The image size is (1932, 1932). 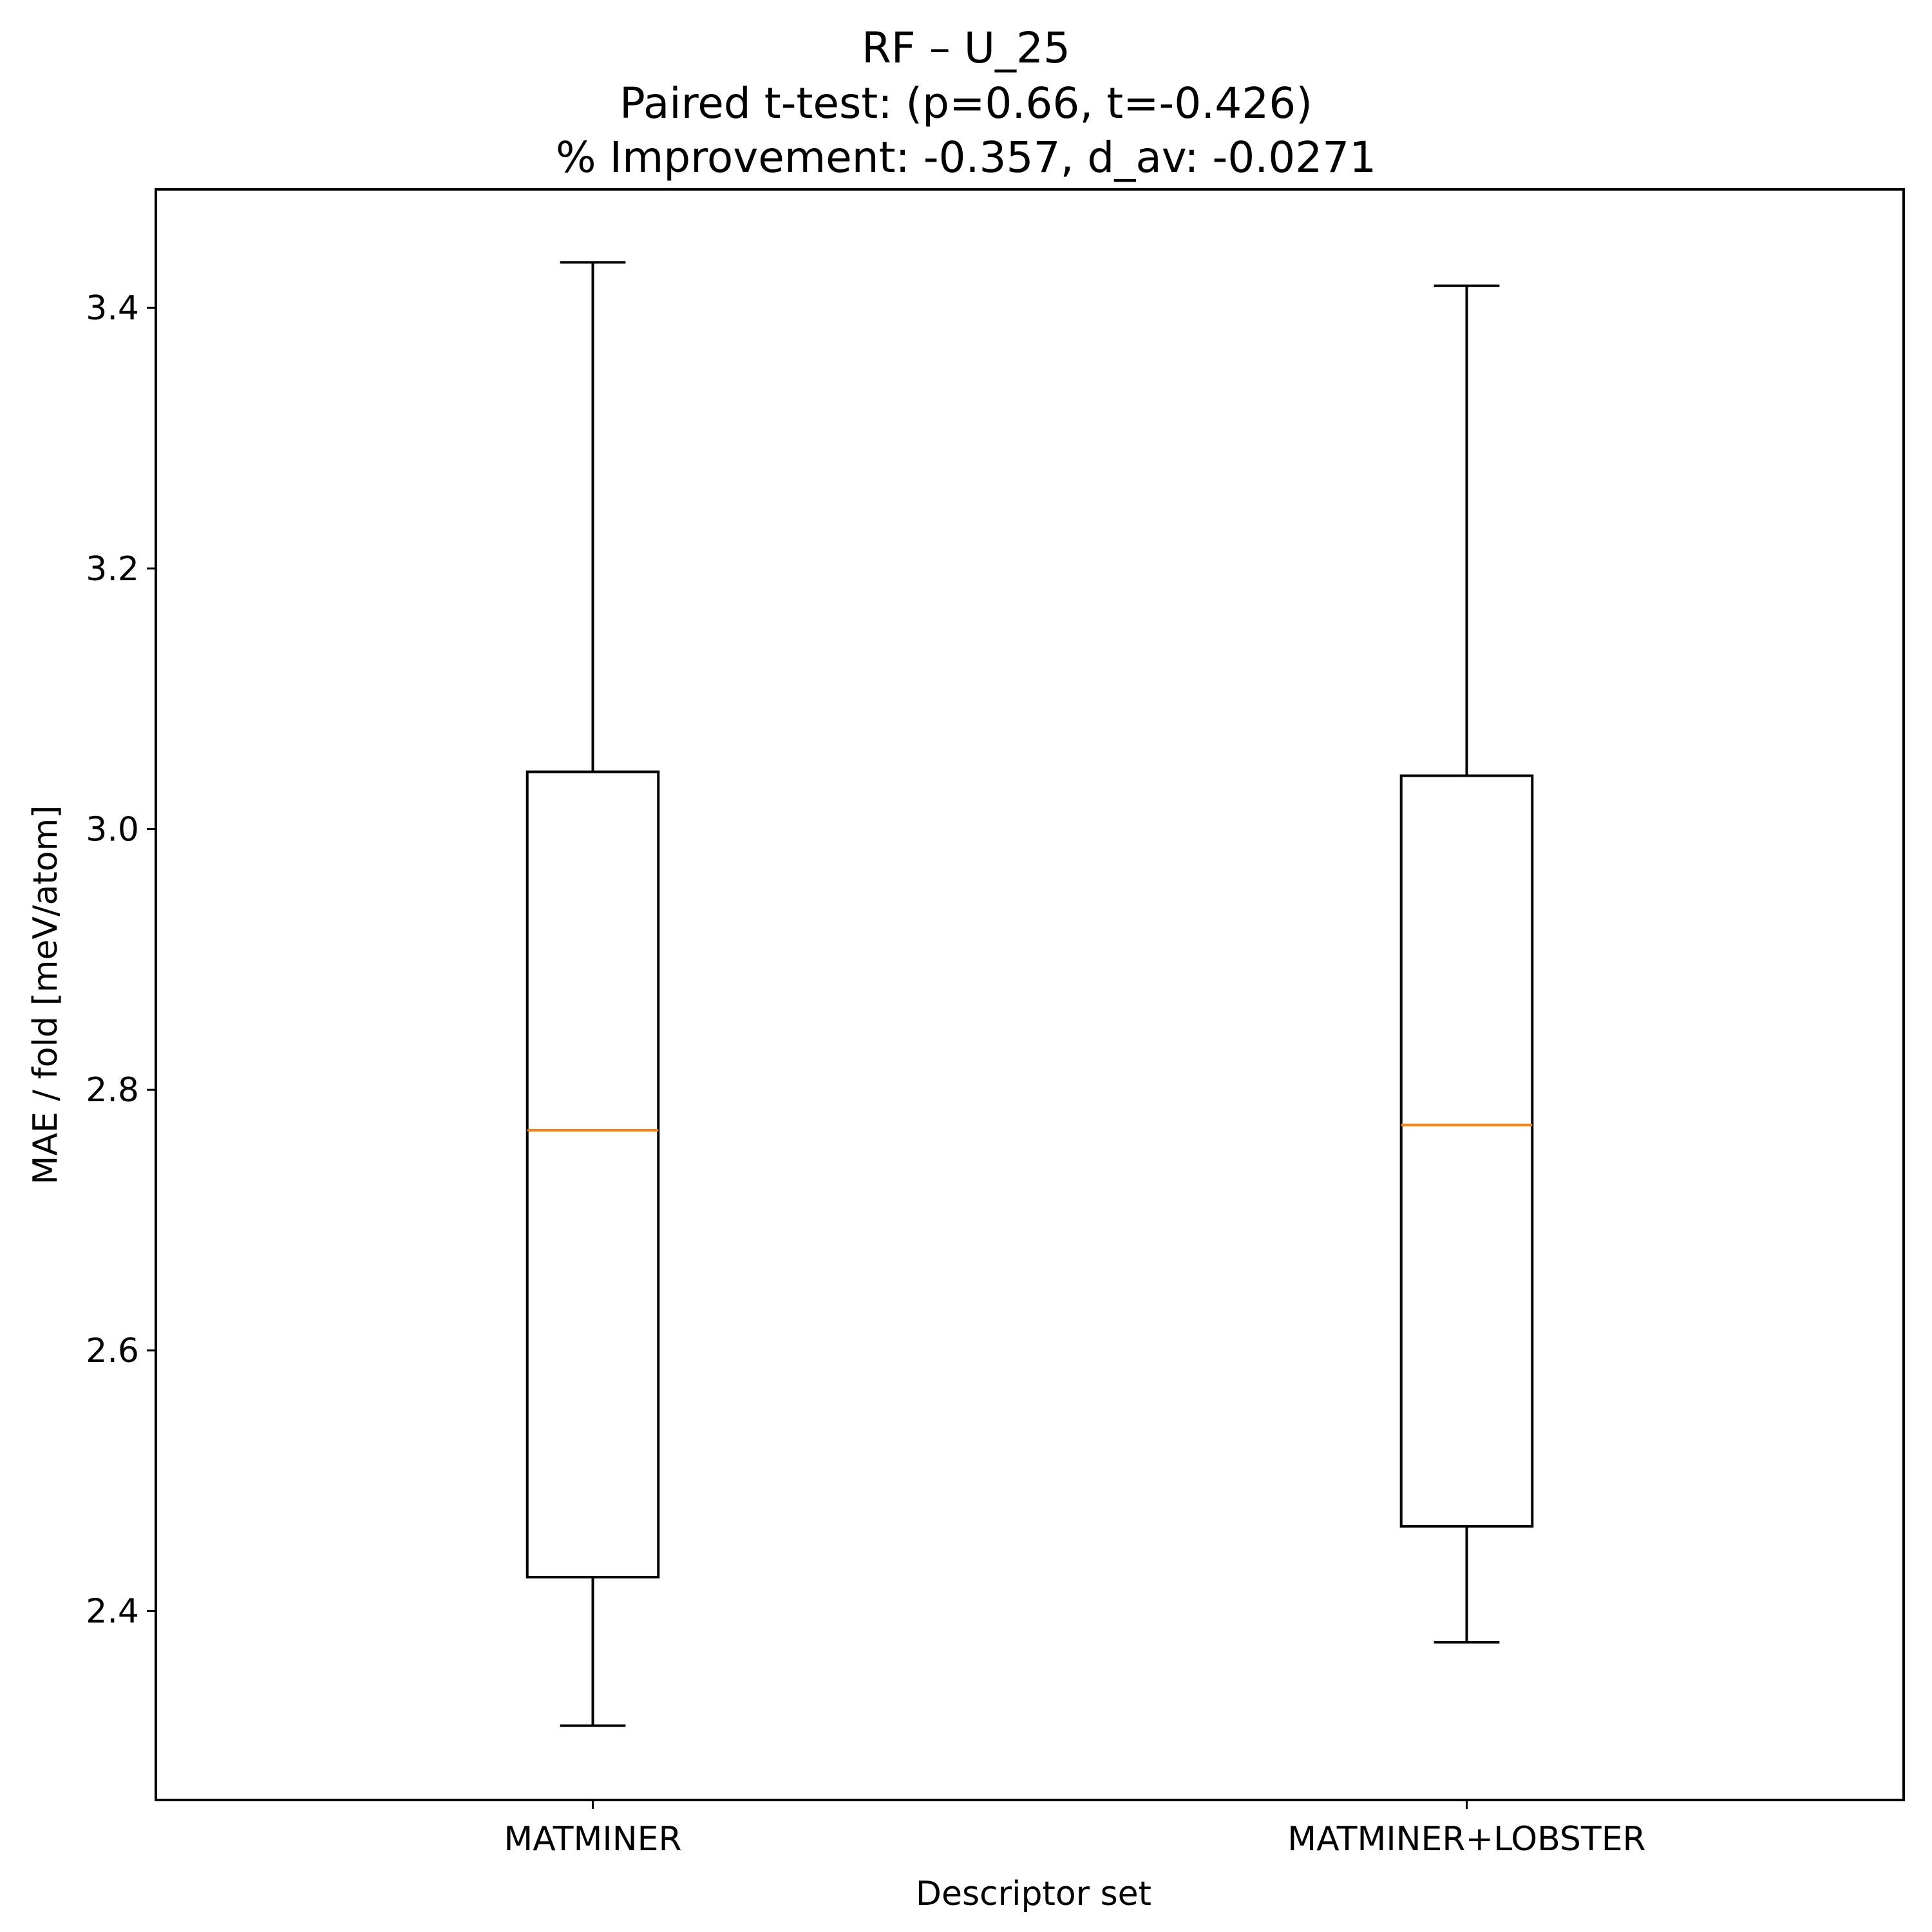 I want to click on box-matminer-lobster, so click(x=1467, y=964).